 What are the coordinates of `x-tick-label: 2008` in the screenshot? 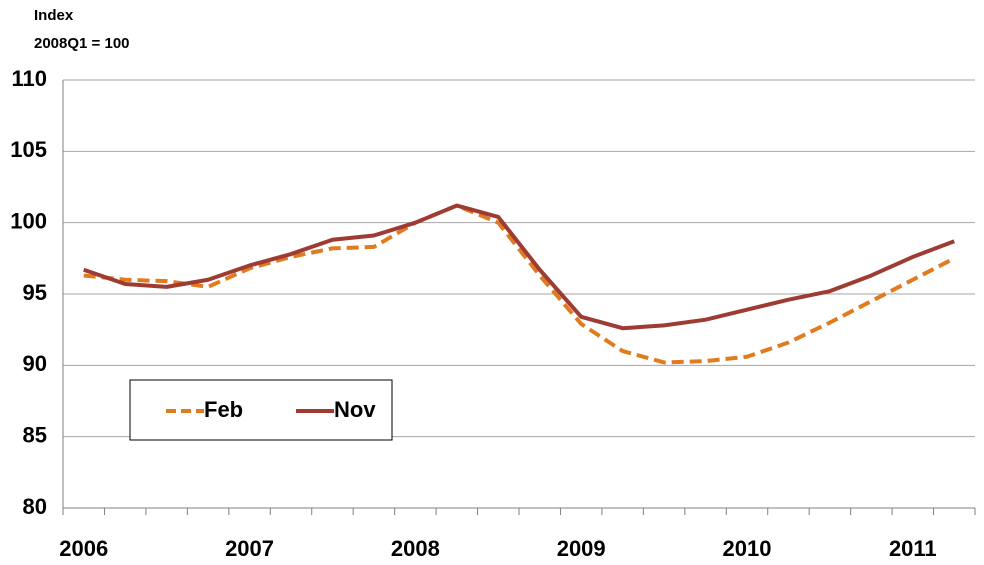 It's located at (415, 548).